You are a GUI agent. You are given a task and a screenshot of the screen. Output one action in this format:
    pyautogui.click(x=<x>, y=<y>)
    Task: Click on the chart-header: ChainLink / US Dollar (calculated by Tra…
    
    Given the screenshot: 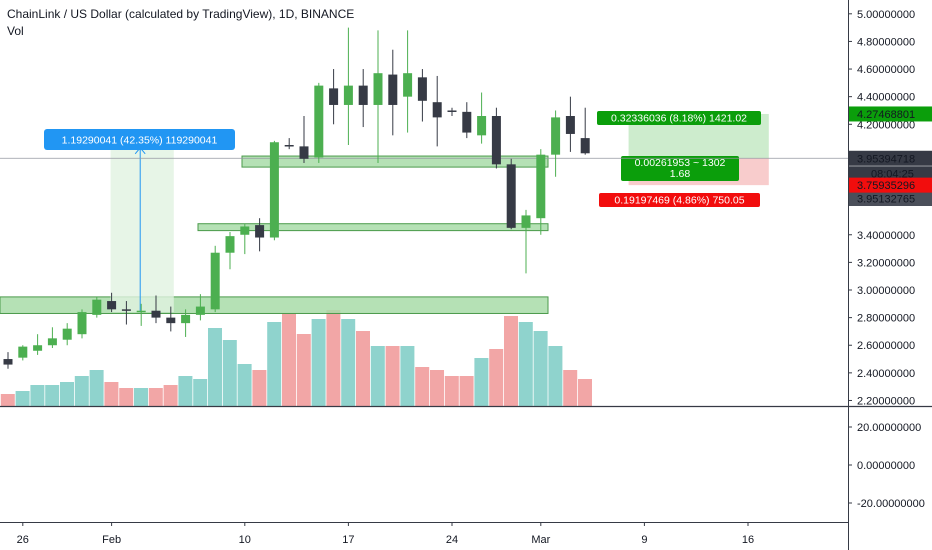 What is the action you would take?
    pyautogui.click(x=180, y=22)
    